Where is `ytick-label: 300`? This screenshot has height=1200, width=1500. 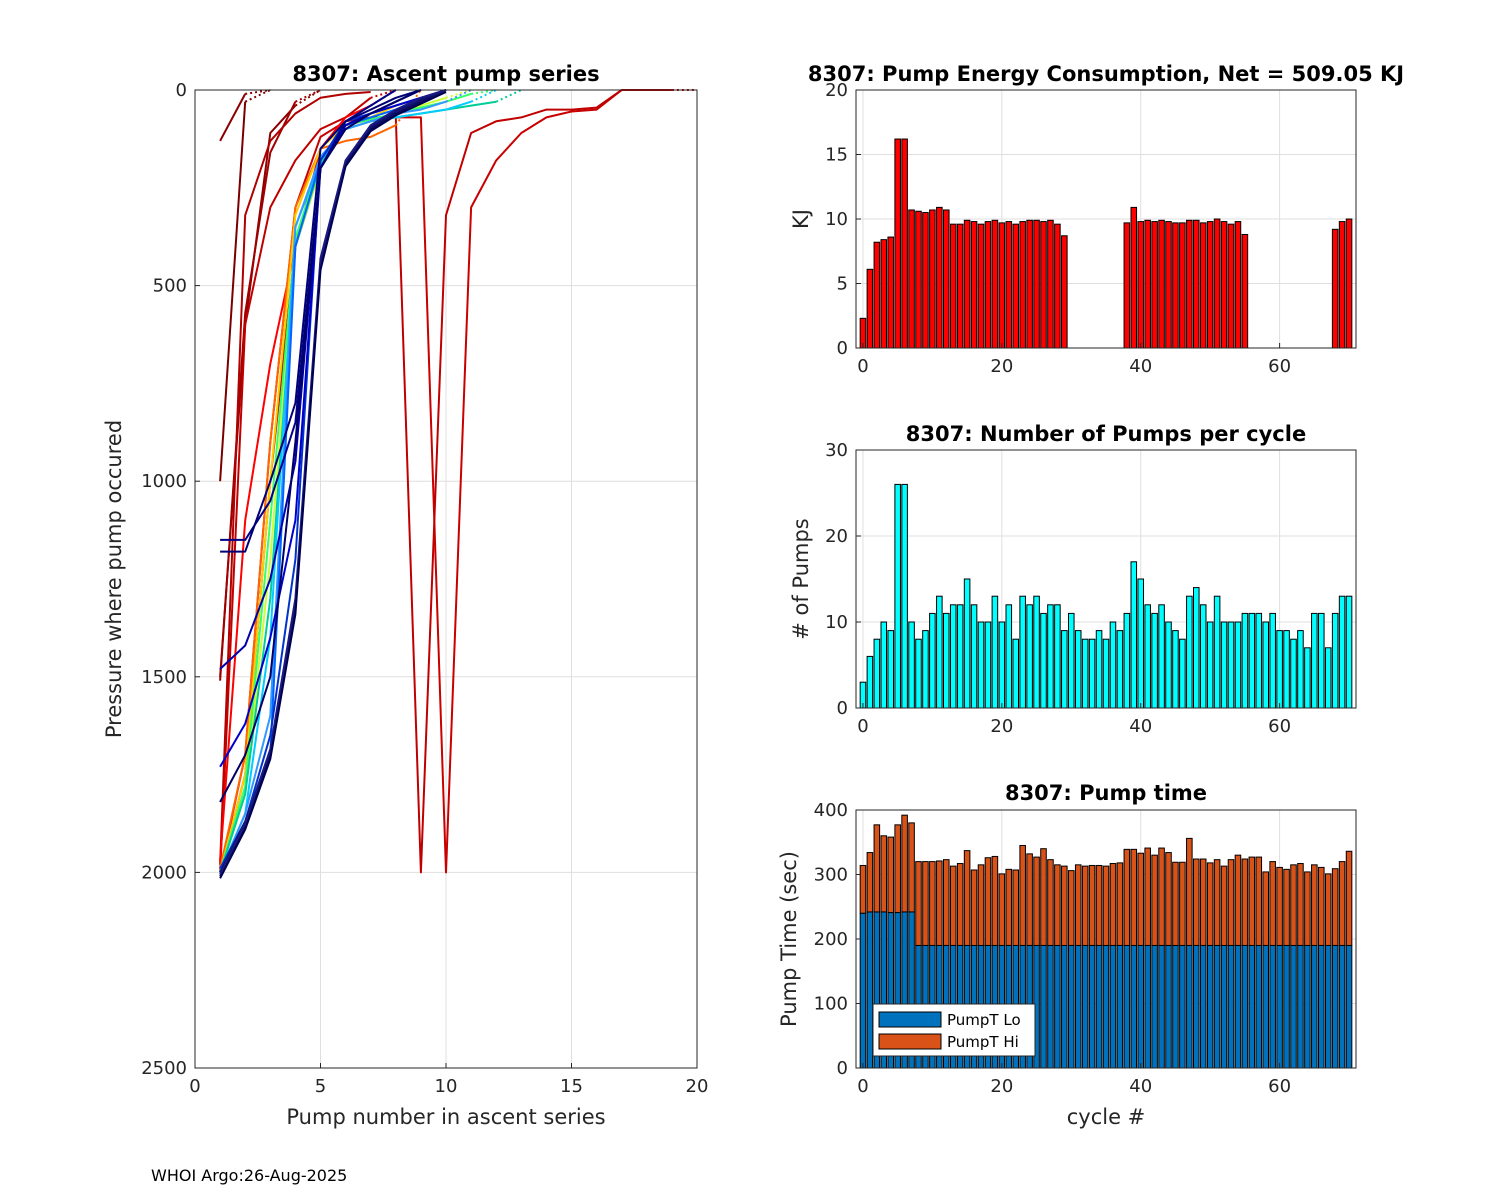
ytick-label: 300 is located at coordinates (831, 875).